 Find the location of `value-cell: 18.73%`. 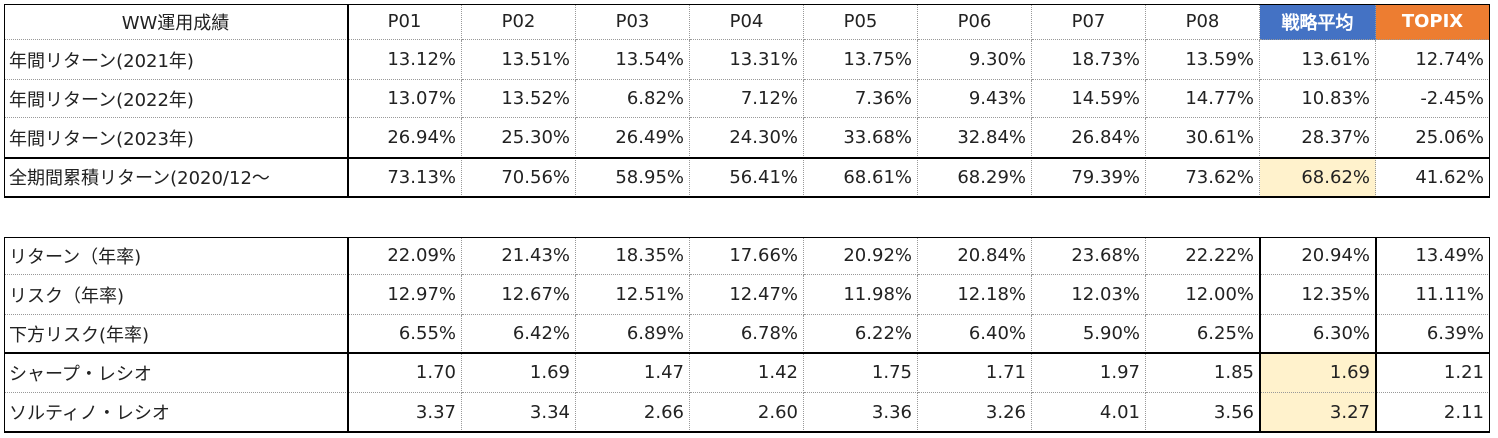

value-cell: 18.73% is located at coordinates (1089, 60).